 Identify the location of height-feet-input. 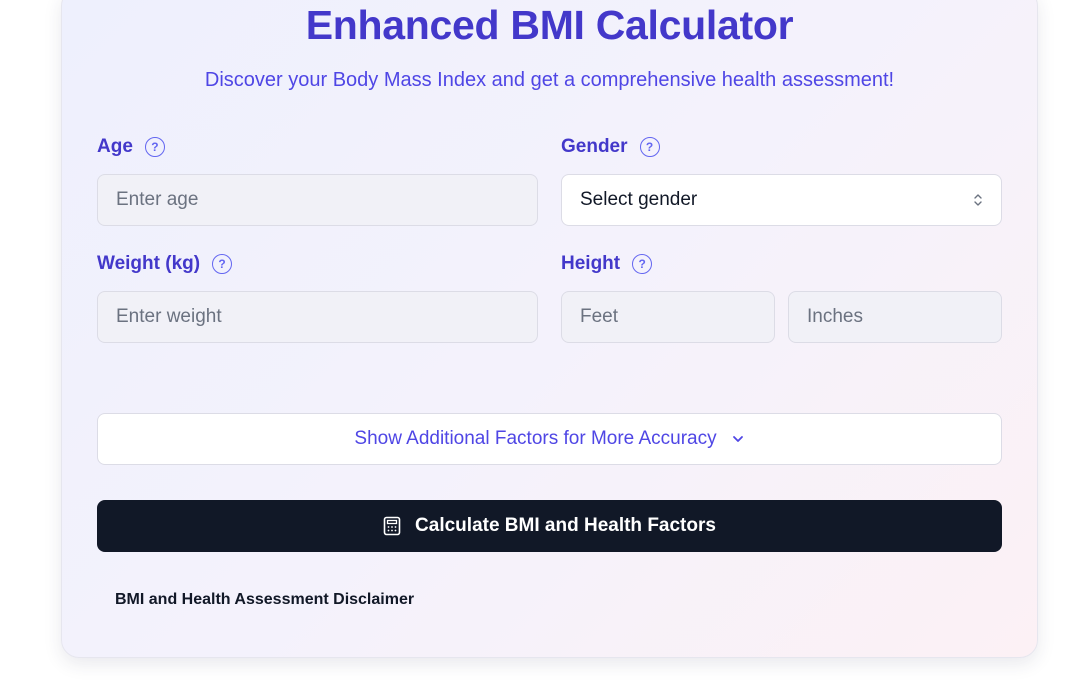
(668, 317).